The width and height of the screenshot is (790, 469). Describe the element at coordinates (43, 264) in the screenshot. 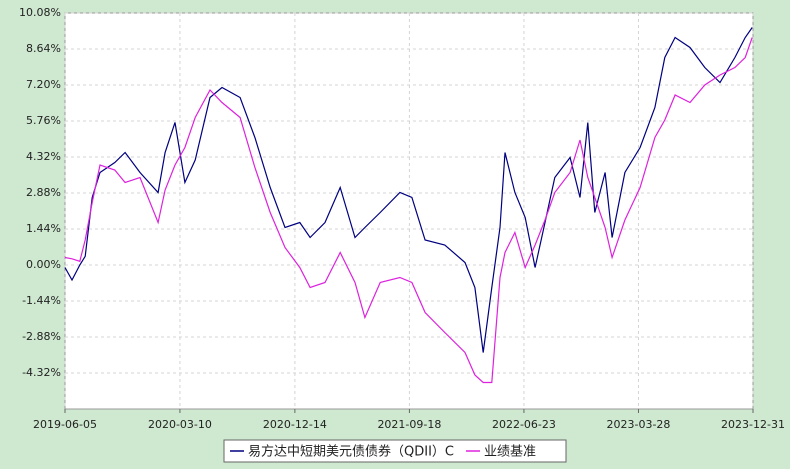

I see `y-tick-label: 0.00%` at that location.